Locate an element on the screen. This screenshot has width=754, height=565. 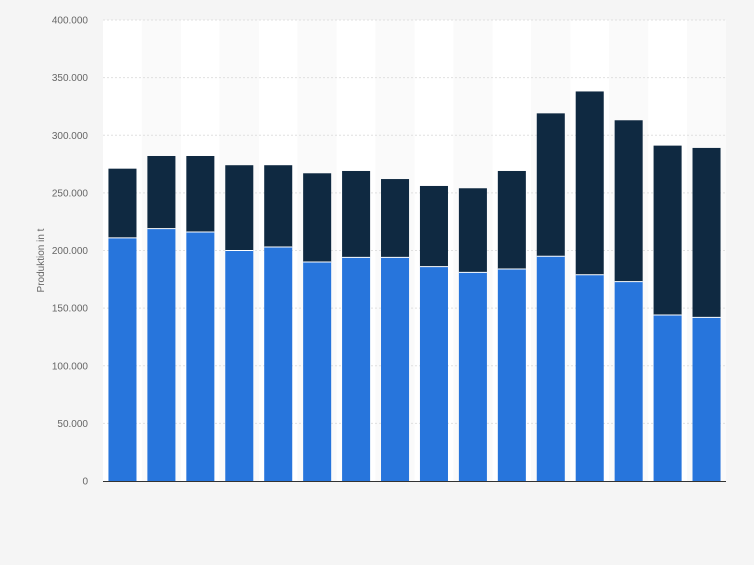
y-tick-label-0: 0 is located at coordinates (85, 482).